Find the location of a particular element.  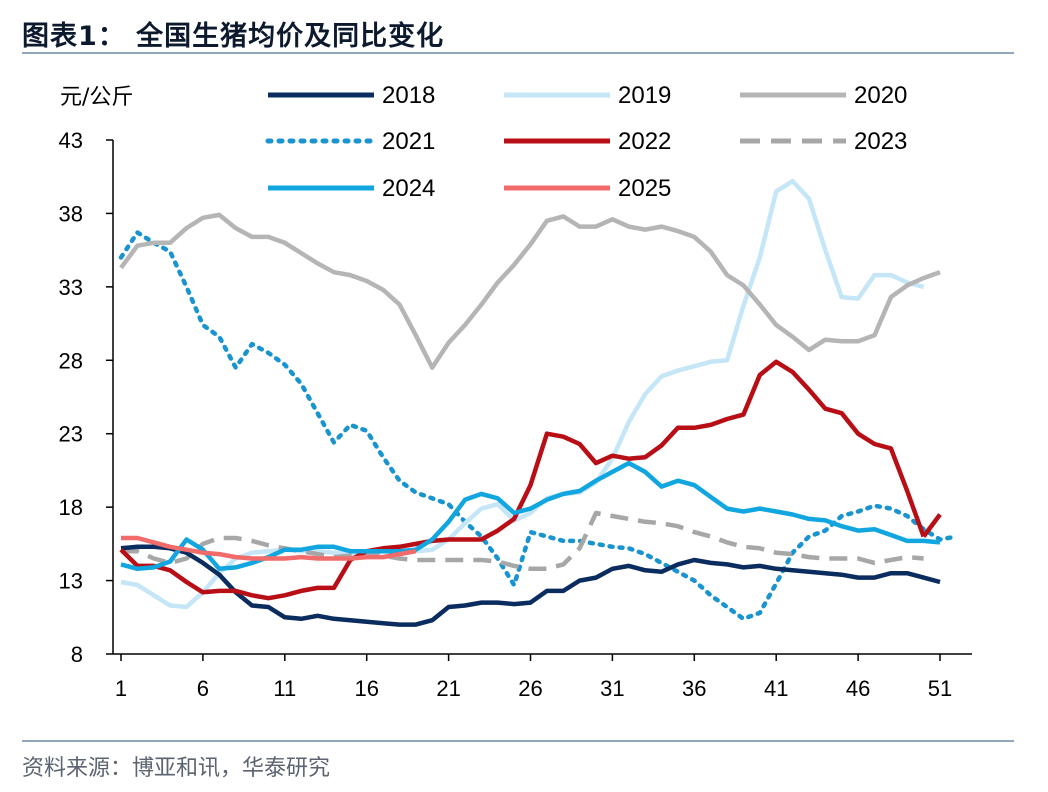

legend-label-2019: 2019 is located at coordinates (644, 95).